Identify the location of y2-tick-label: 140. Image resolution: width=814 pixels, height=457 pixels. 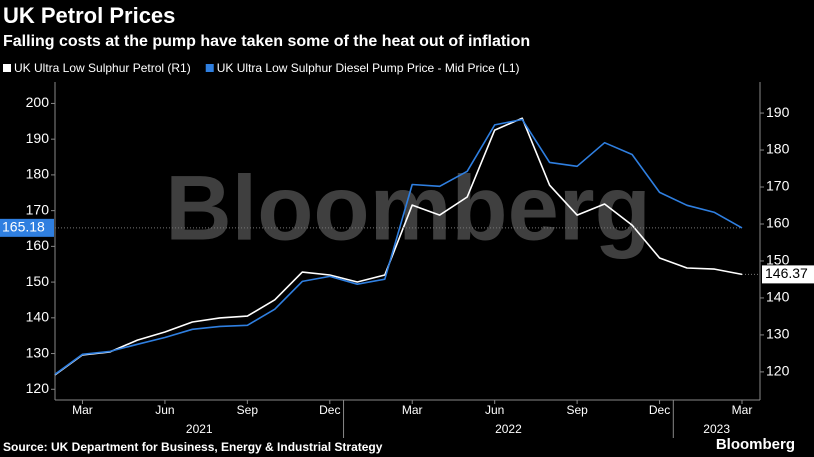
(778, 297).